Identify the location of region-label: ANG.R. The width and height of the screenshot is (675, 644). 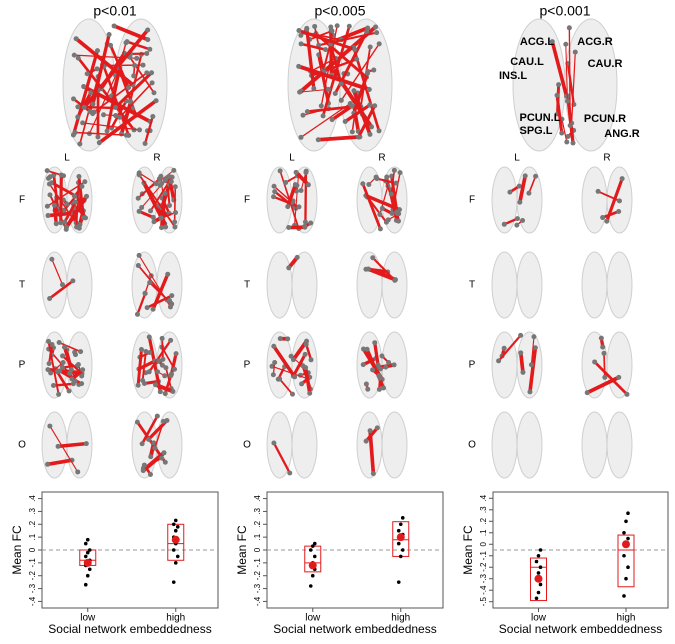
(622, 134).